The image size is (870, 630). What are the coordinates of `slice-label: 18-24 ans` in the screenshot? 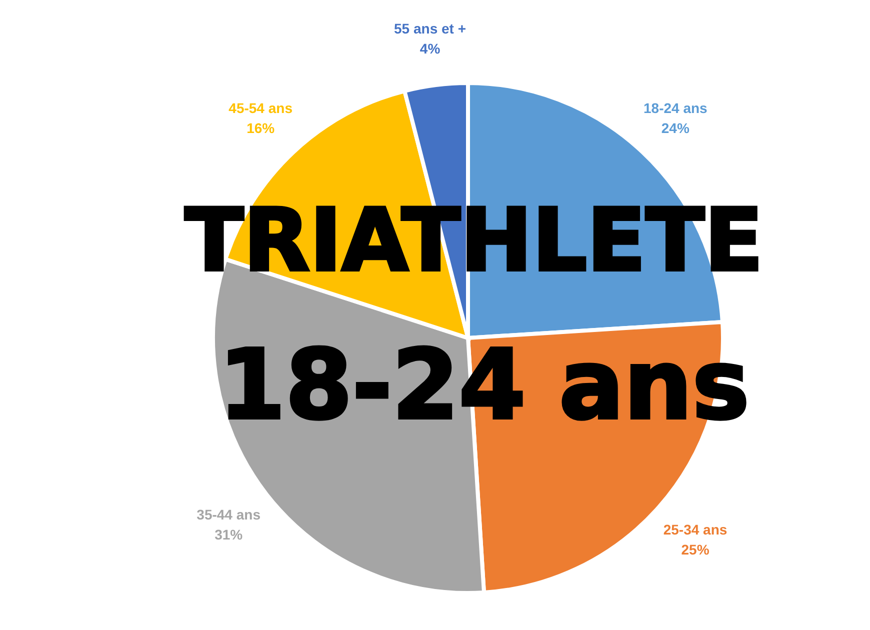 It's located at (676, 108).